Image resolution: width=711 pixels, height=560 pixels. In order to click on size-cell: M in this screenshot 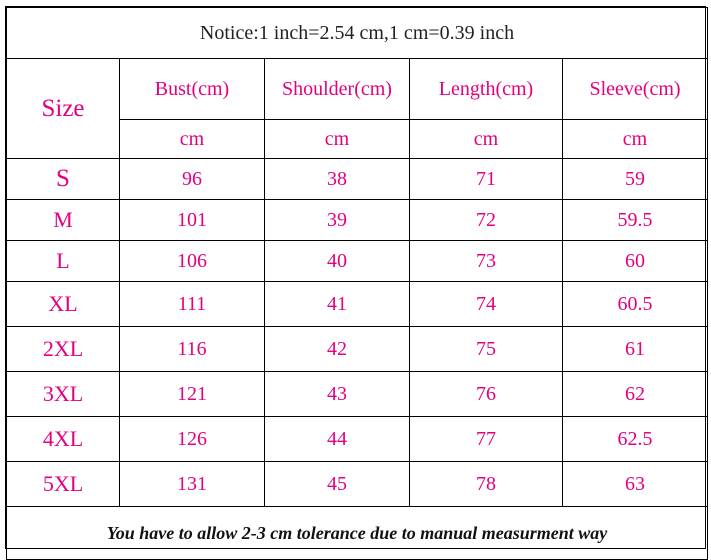, I will do `click(63, 220)`.